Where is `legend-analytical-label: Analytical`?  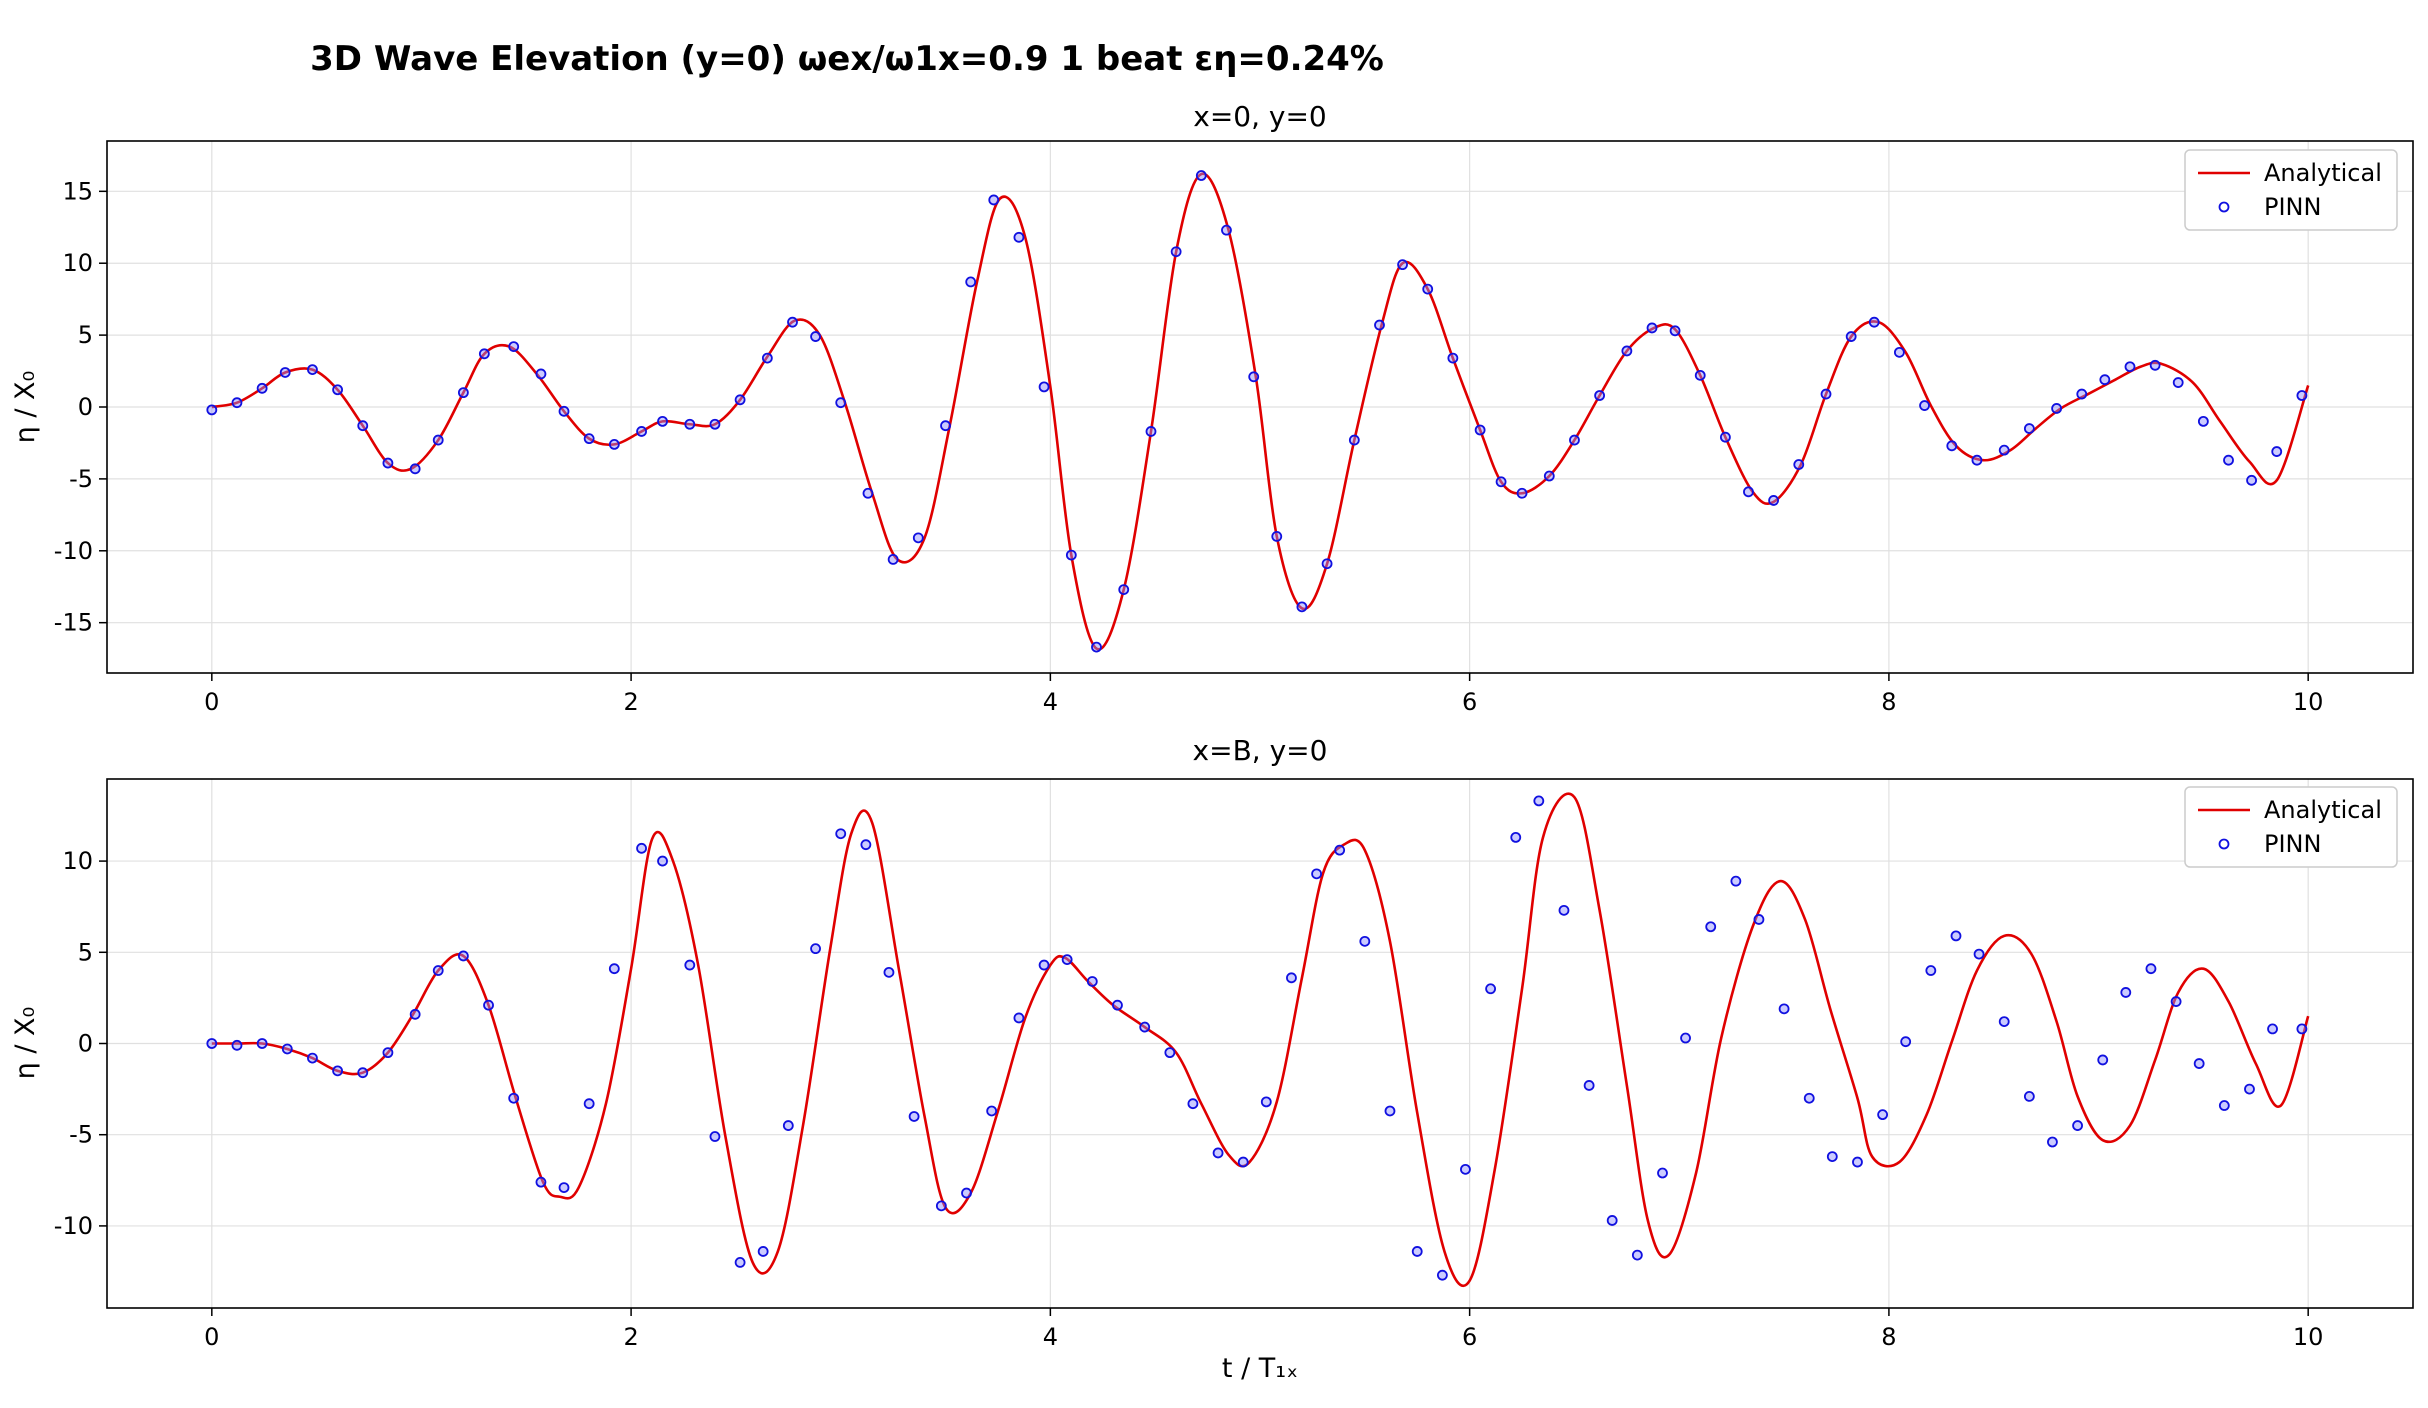 legend-analytical-label: Analytical is located at coordinates (2323, 173).